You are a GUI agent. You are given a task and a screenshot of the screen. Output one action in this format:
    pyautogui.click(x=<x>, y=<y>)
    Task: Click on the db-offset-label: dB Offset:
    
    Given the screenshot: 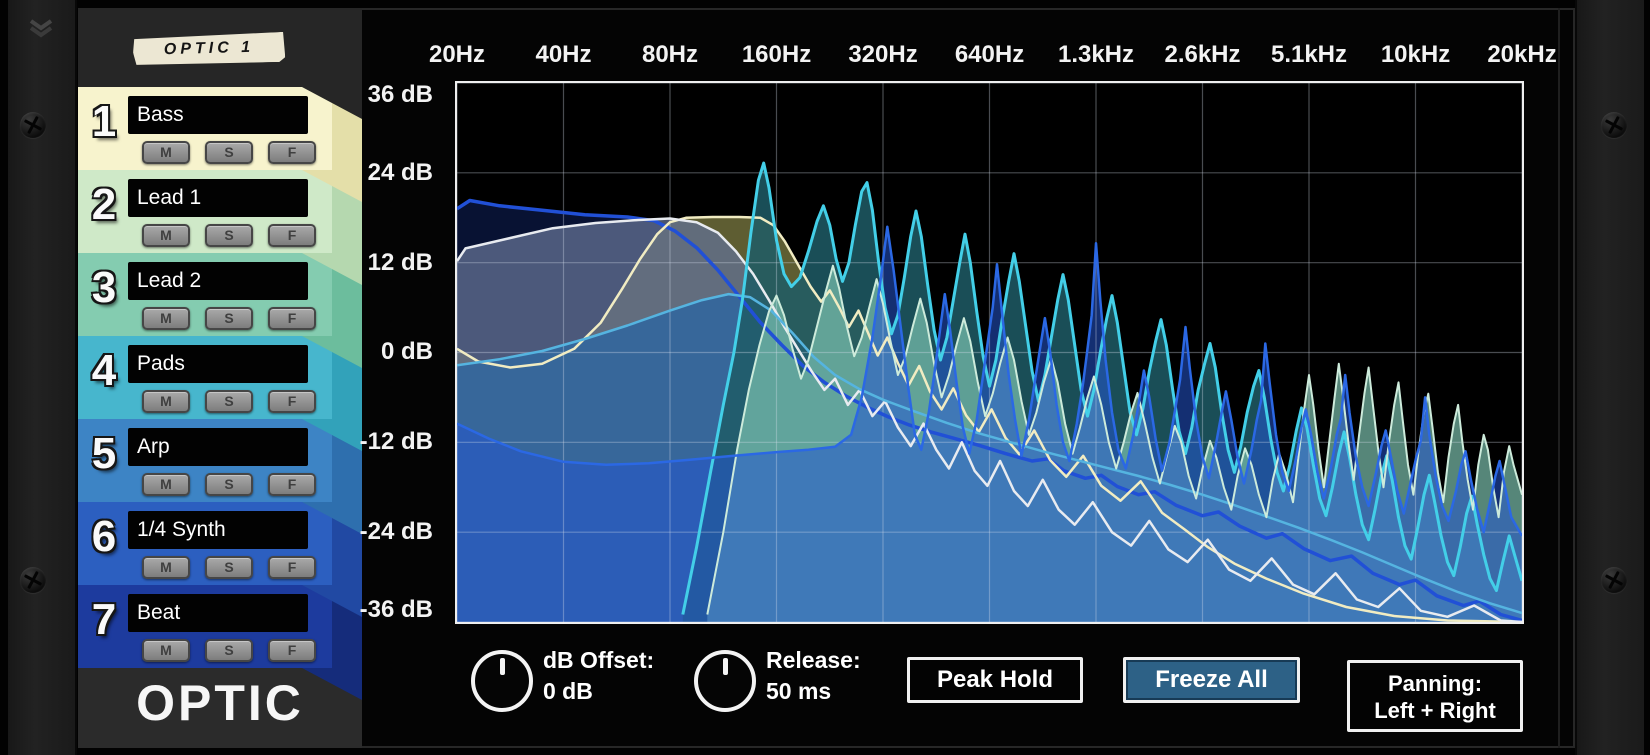 What is the action you would take?
    pyautogui.click(x=599, y=660)
    